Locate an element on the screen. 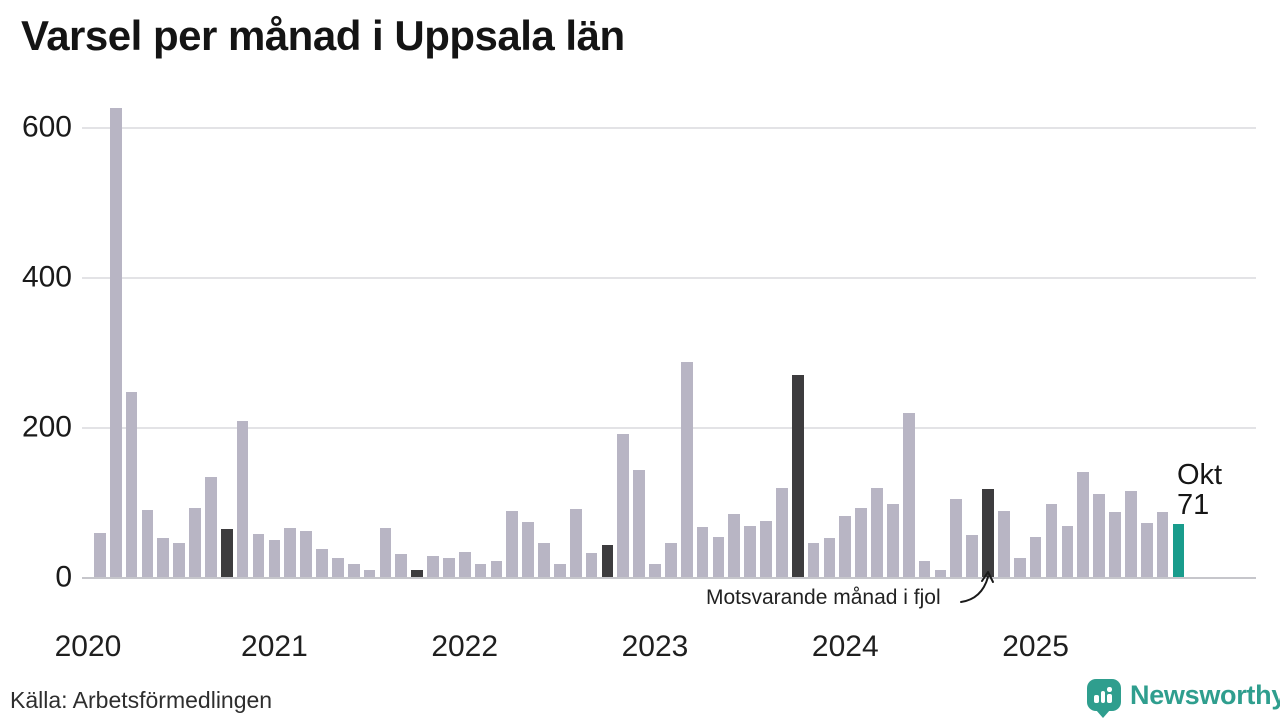 The height and width of the screenshot is (720, 1280). bar-2020-Okt is located at coordinates (226, 553).